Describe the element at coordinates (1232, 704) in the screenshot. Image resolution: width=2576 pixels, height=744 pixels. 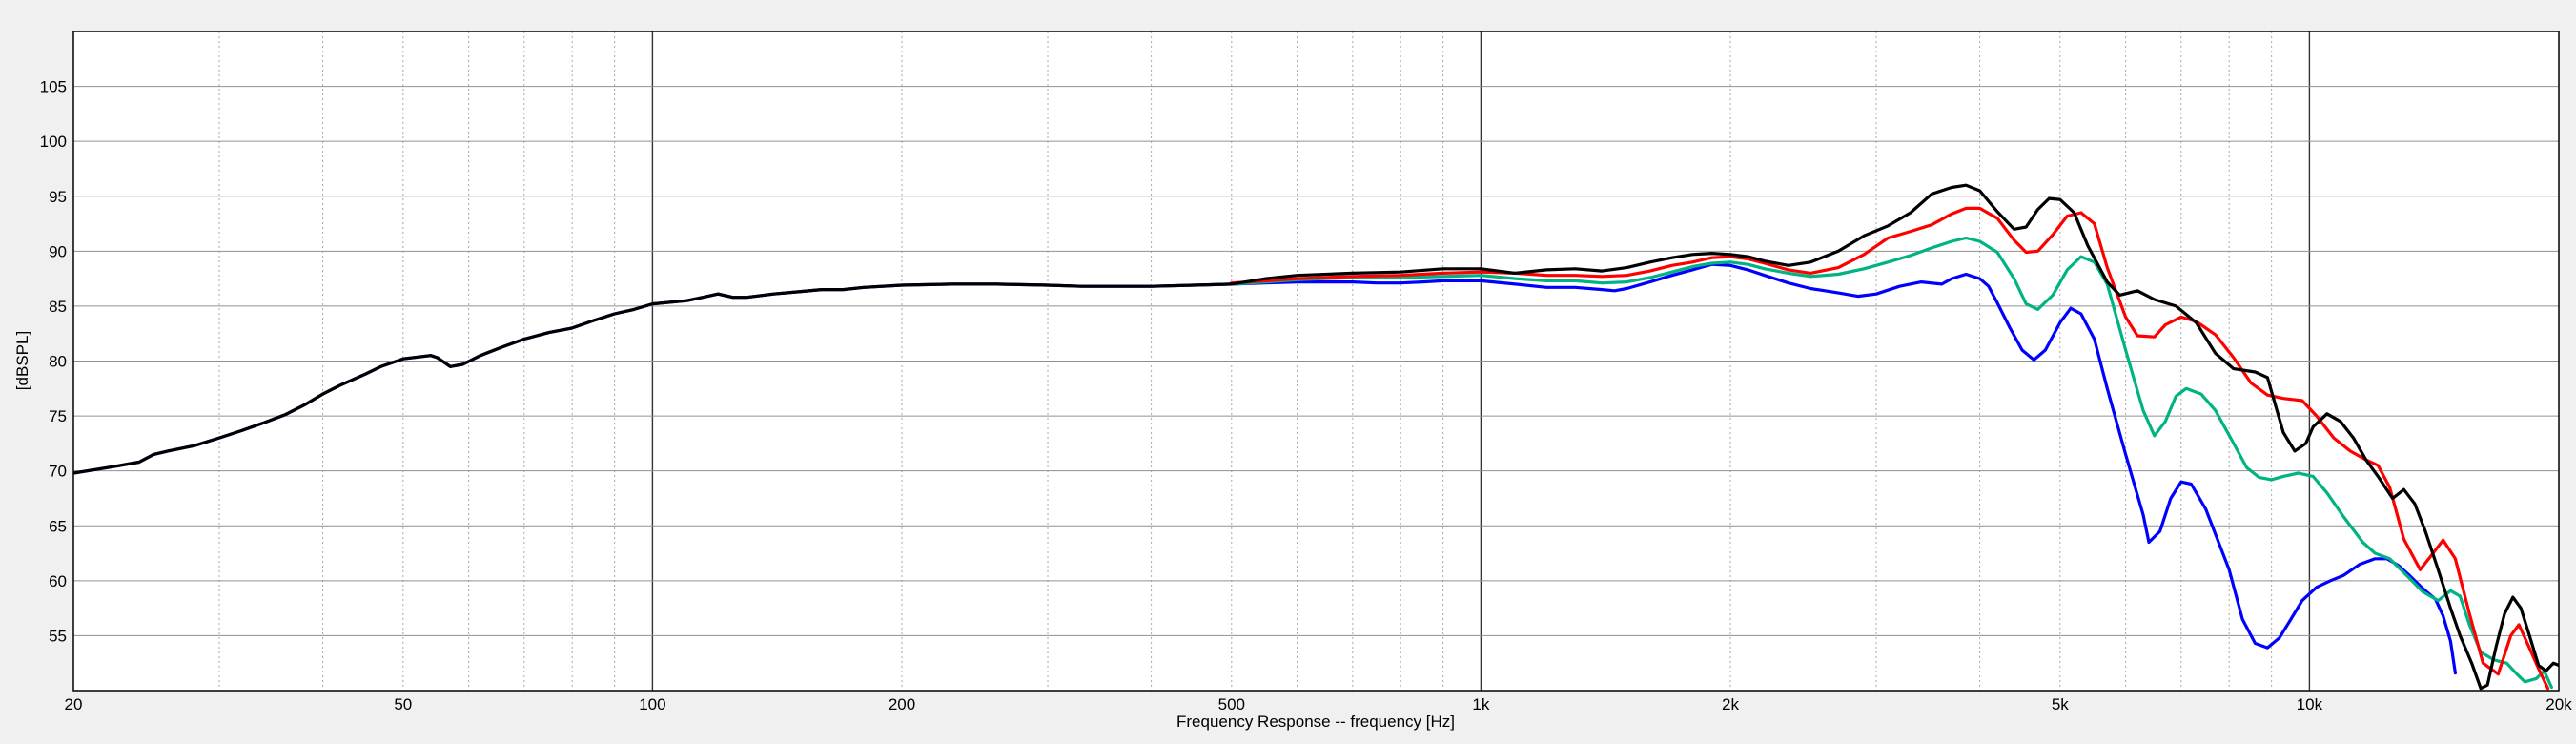
I see `x-tick-label: 500` at that location.